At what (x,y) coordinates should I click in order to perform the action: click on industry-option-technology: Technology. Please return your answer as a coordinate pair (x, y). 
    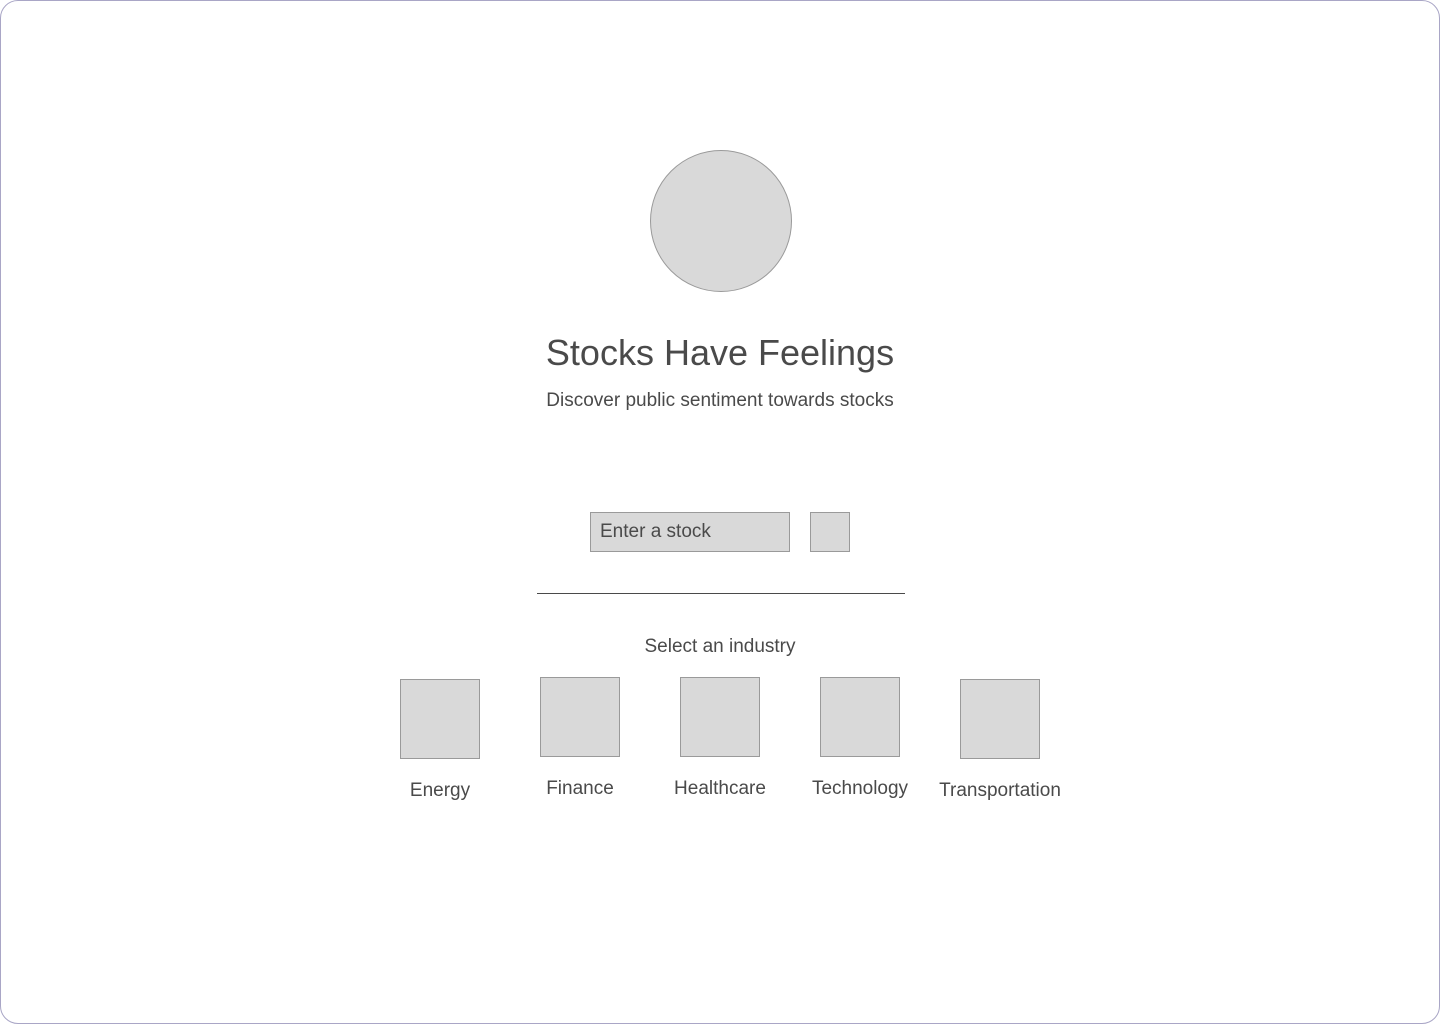
    Looking at the image, I should click on (860, 739).